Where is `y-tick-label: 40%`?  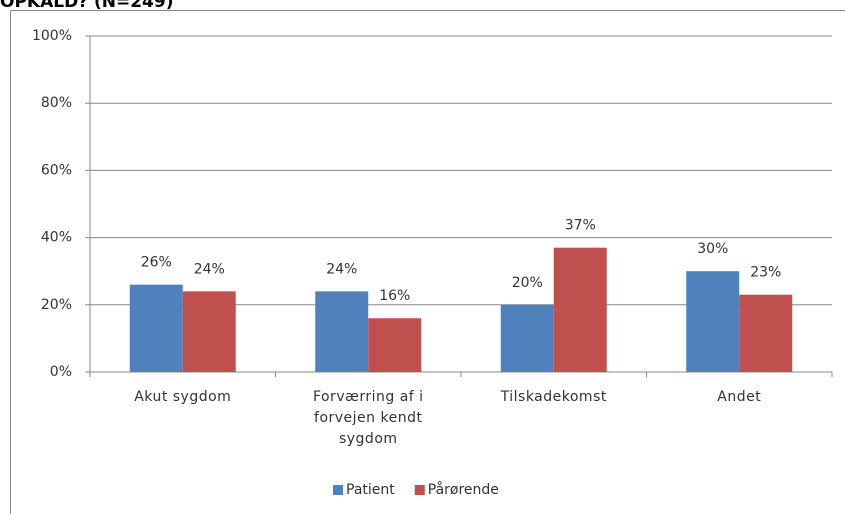
y-tick-label: 40% is located at coordinates (56, 238).